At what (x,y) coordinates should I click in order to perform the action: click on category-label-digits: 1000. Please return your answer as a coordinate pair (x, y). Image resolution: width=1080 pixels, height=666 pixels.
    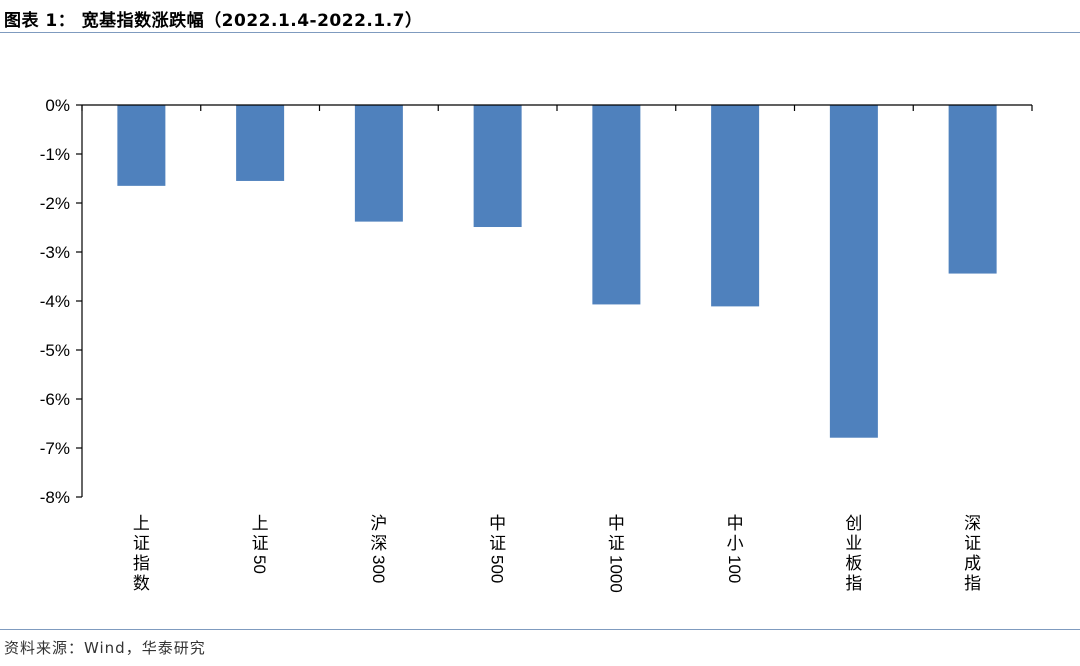
    Looking at the image, I should click on (615, 574).